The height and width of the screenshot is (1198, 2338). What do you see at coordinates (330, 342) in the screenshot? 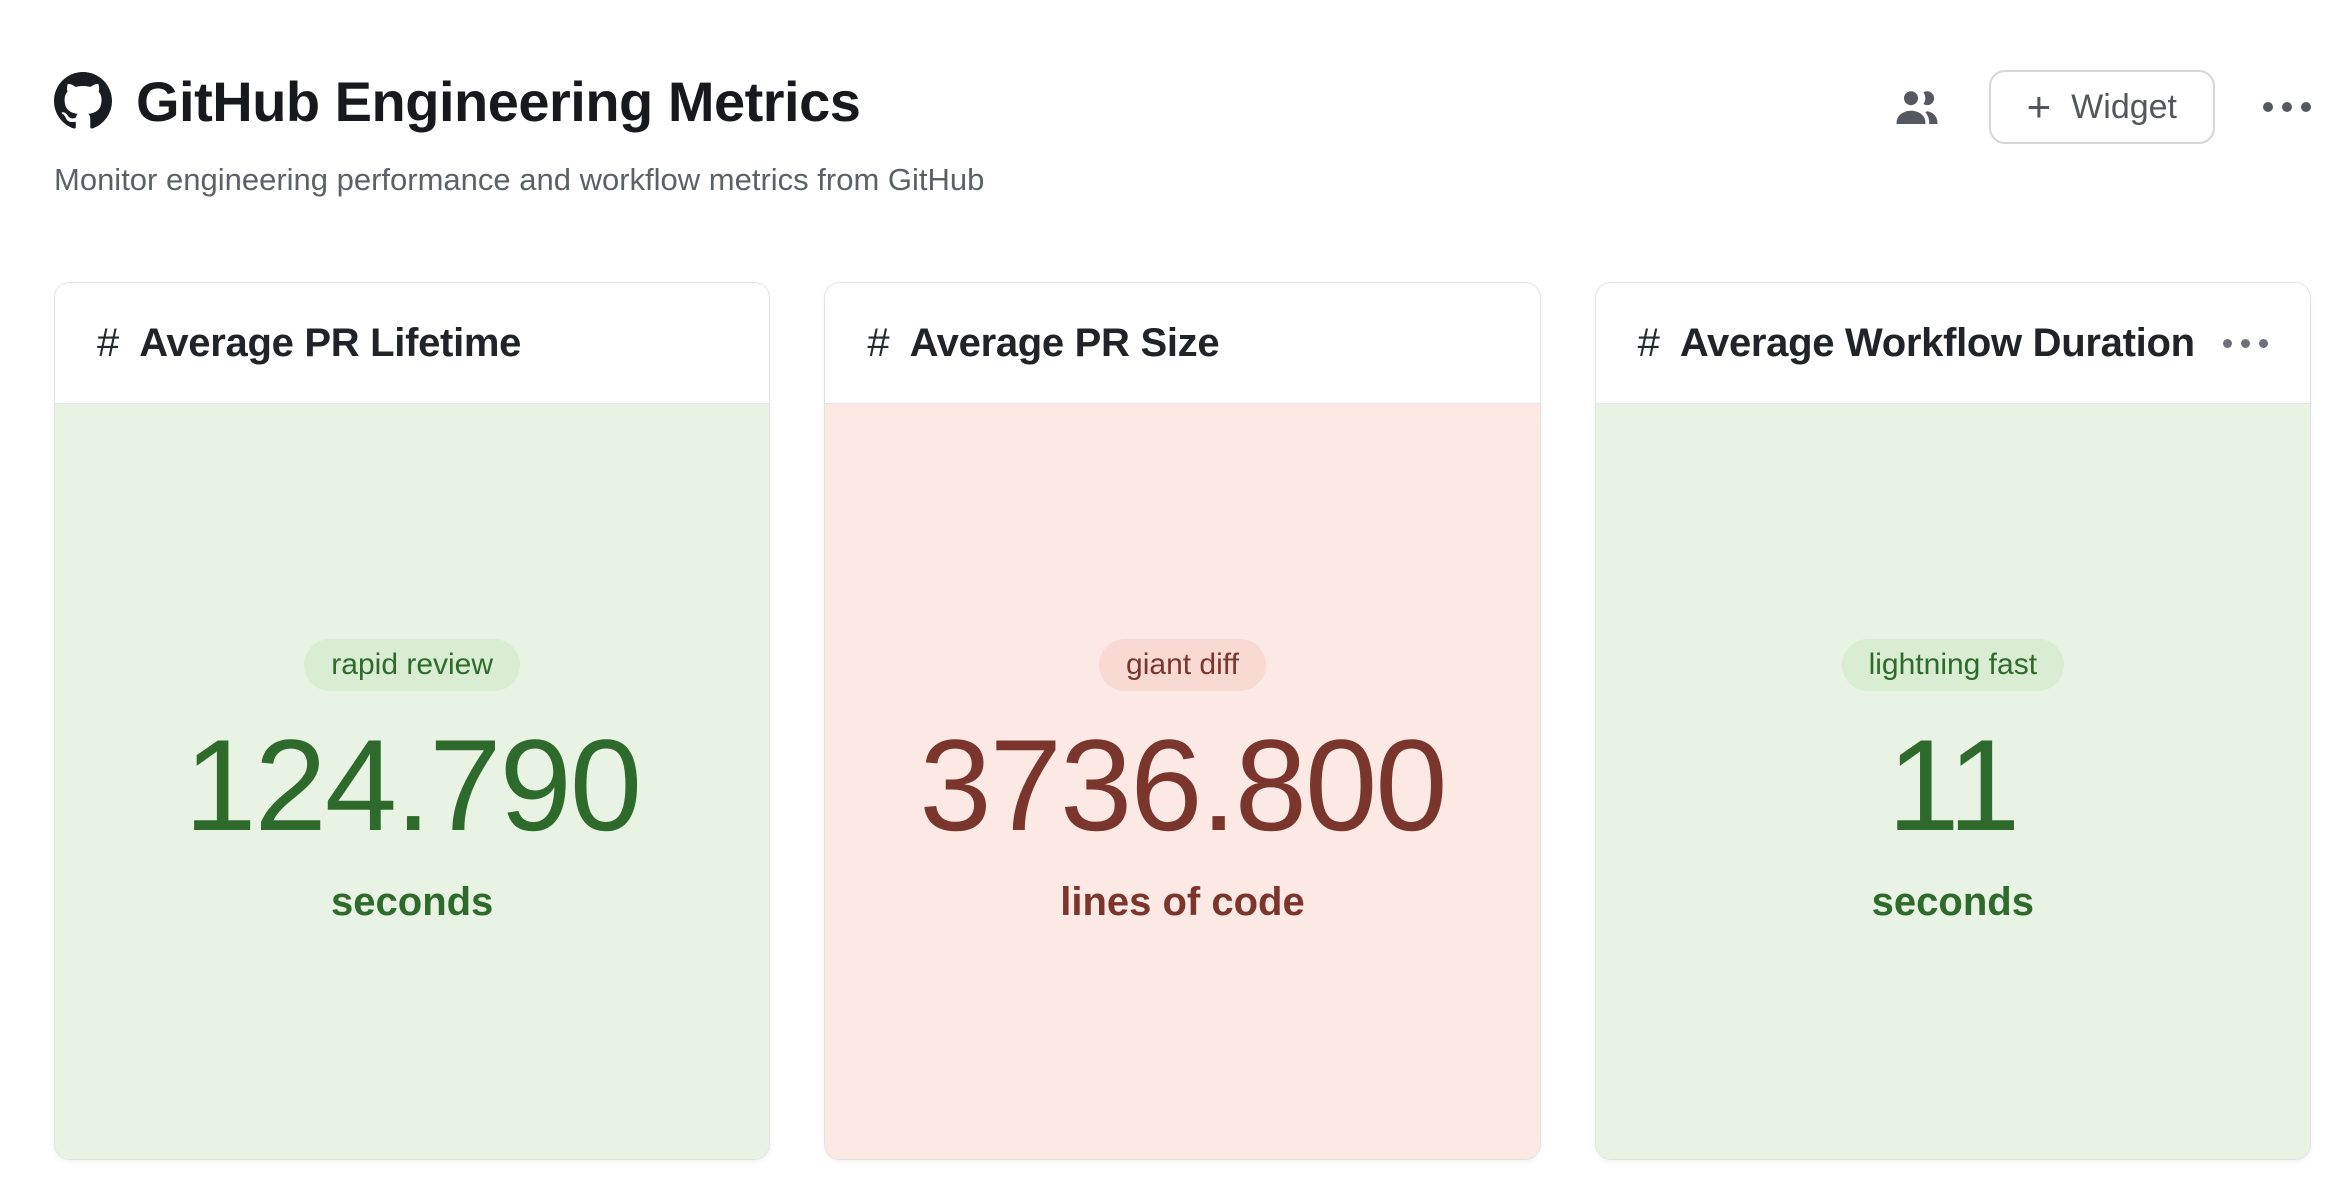
I see `card-title: Average PR Lifetime` at bounding box center [330, 342].